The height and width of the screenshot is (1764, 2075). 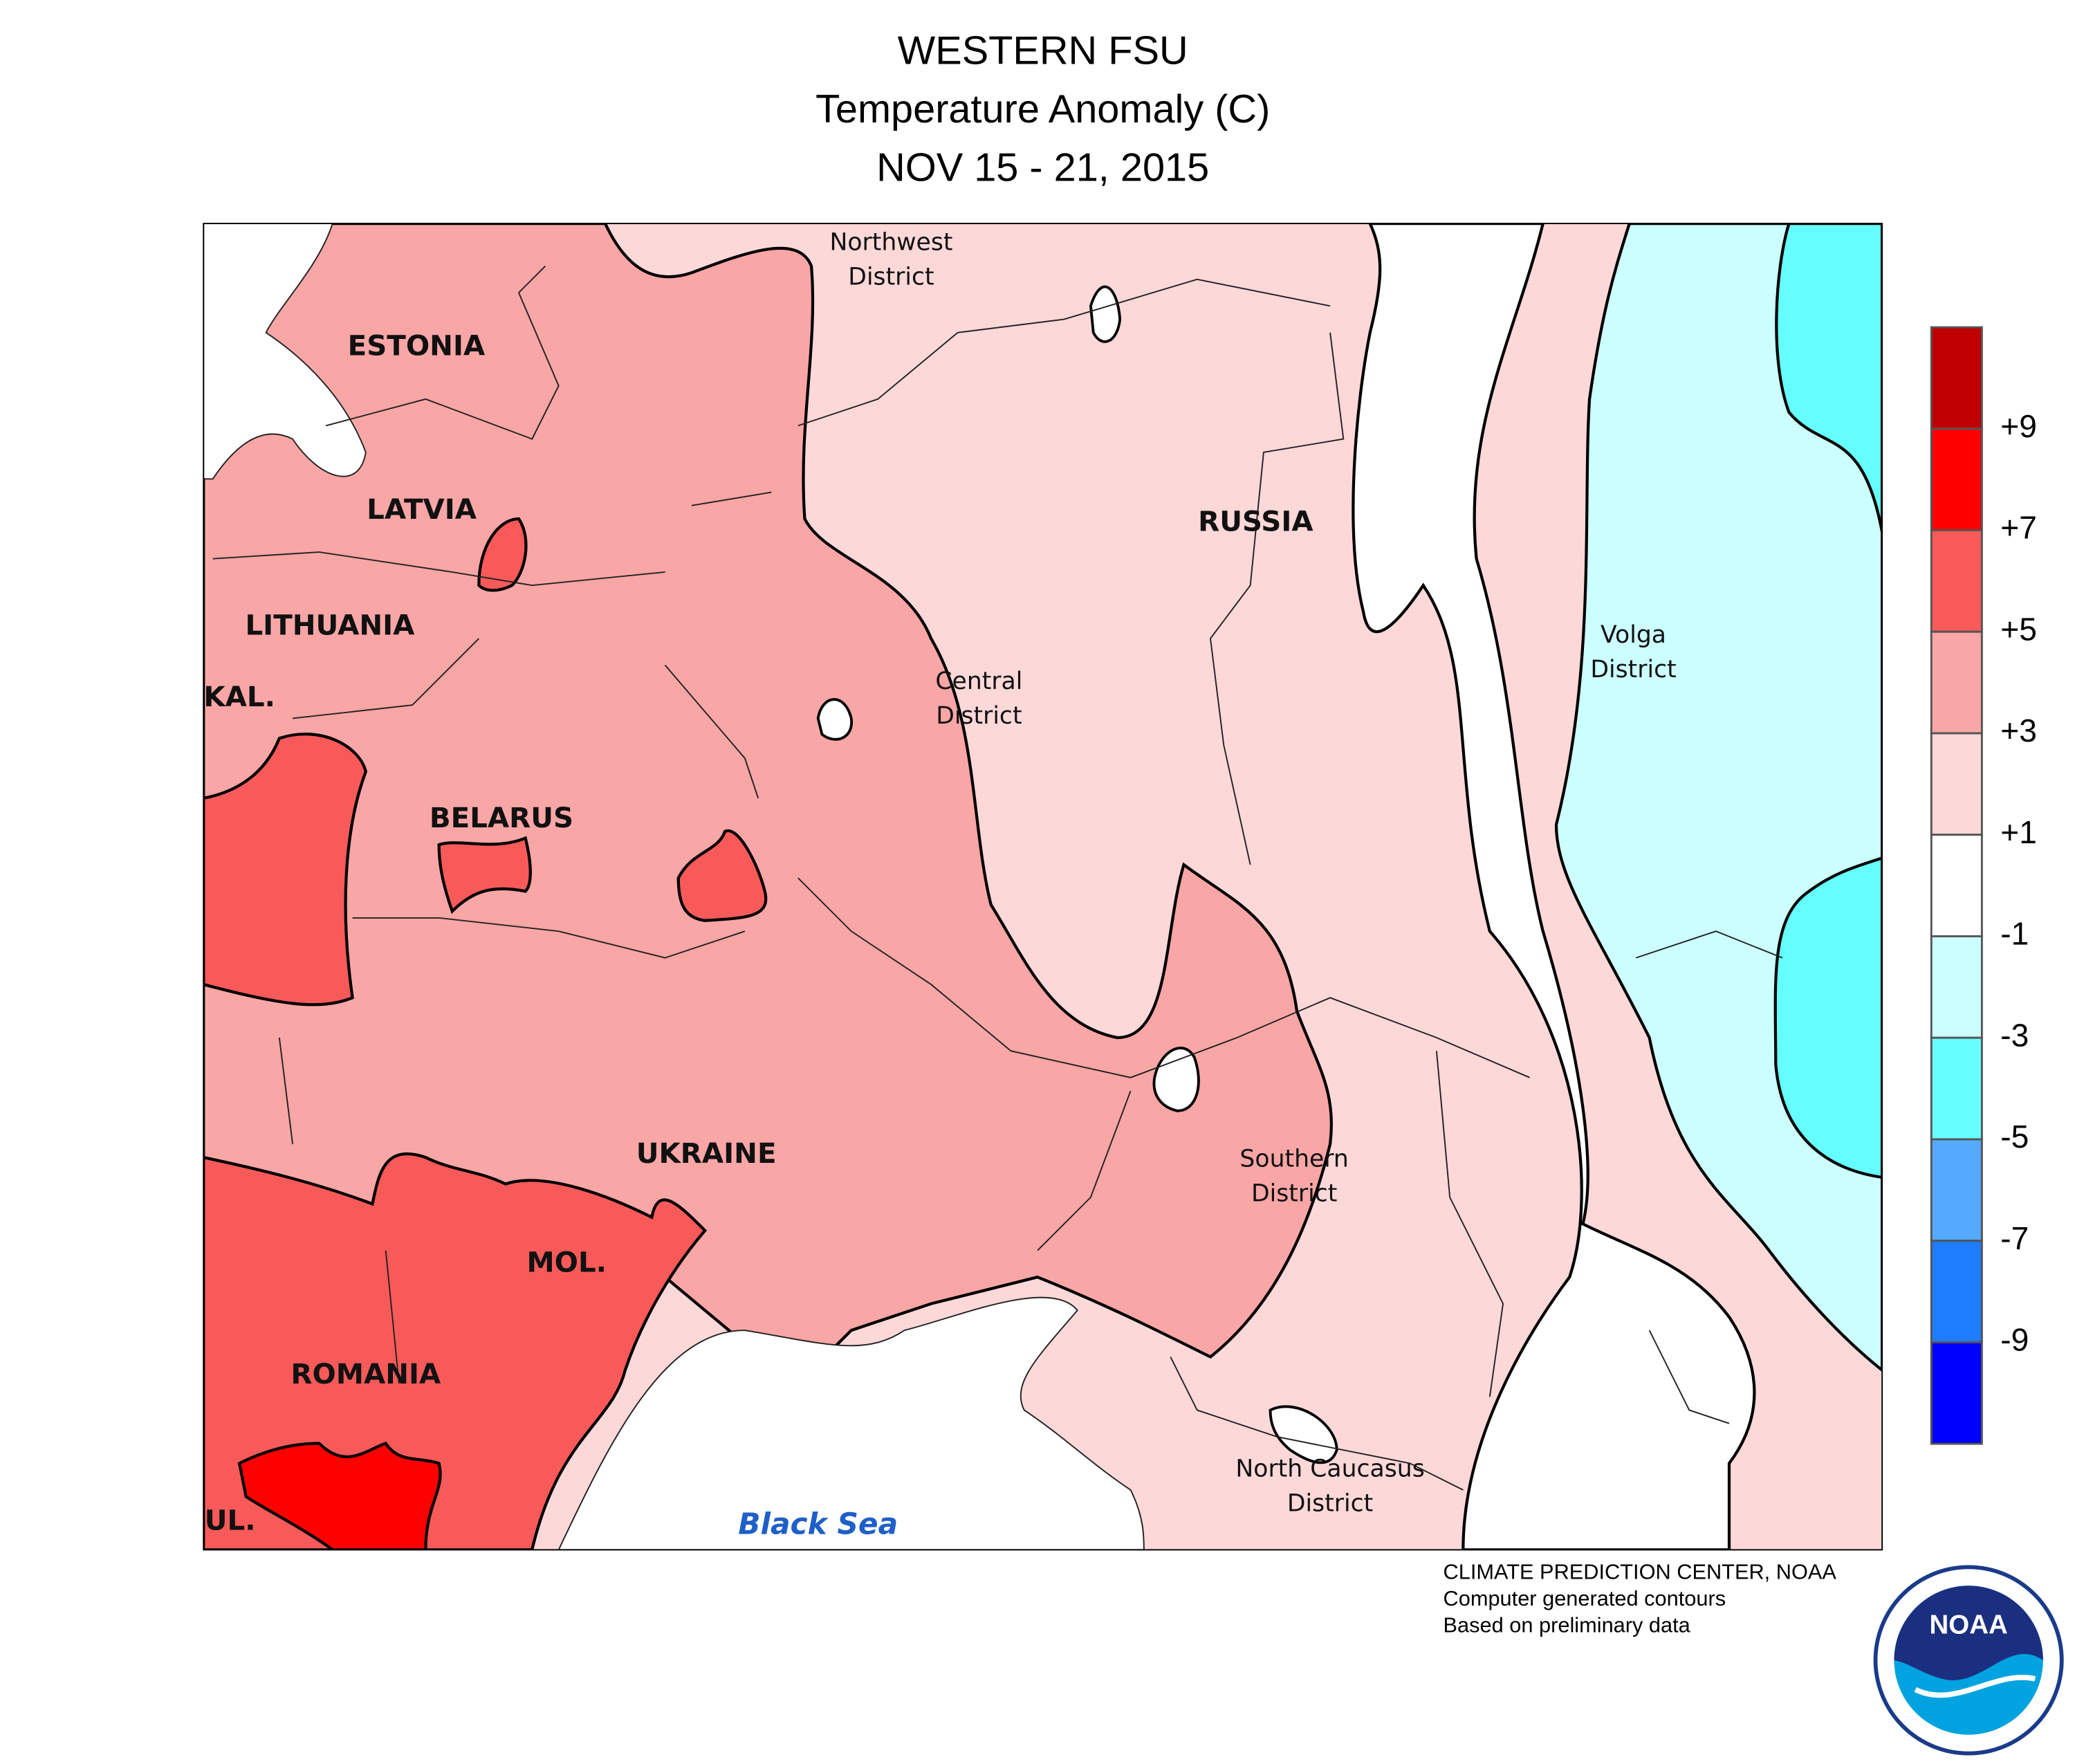 I want to click on legend-label: -1, so click(x=2014, y=934).